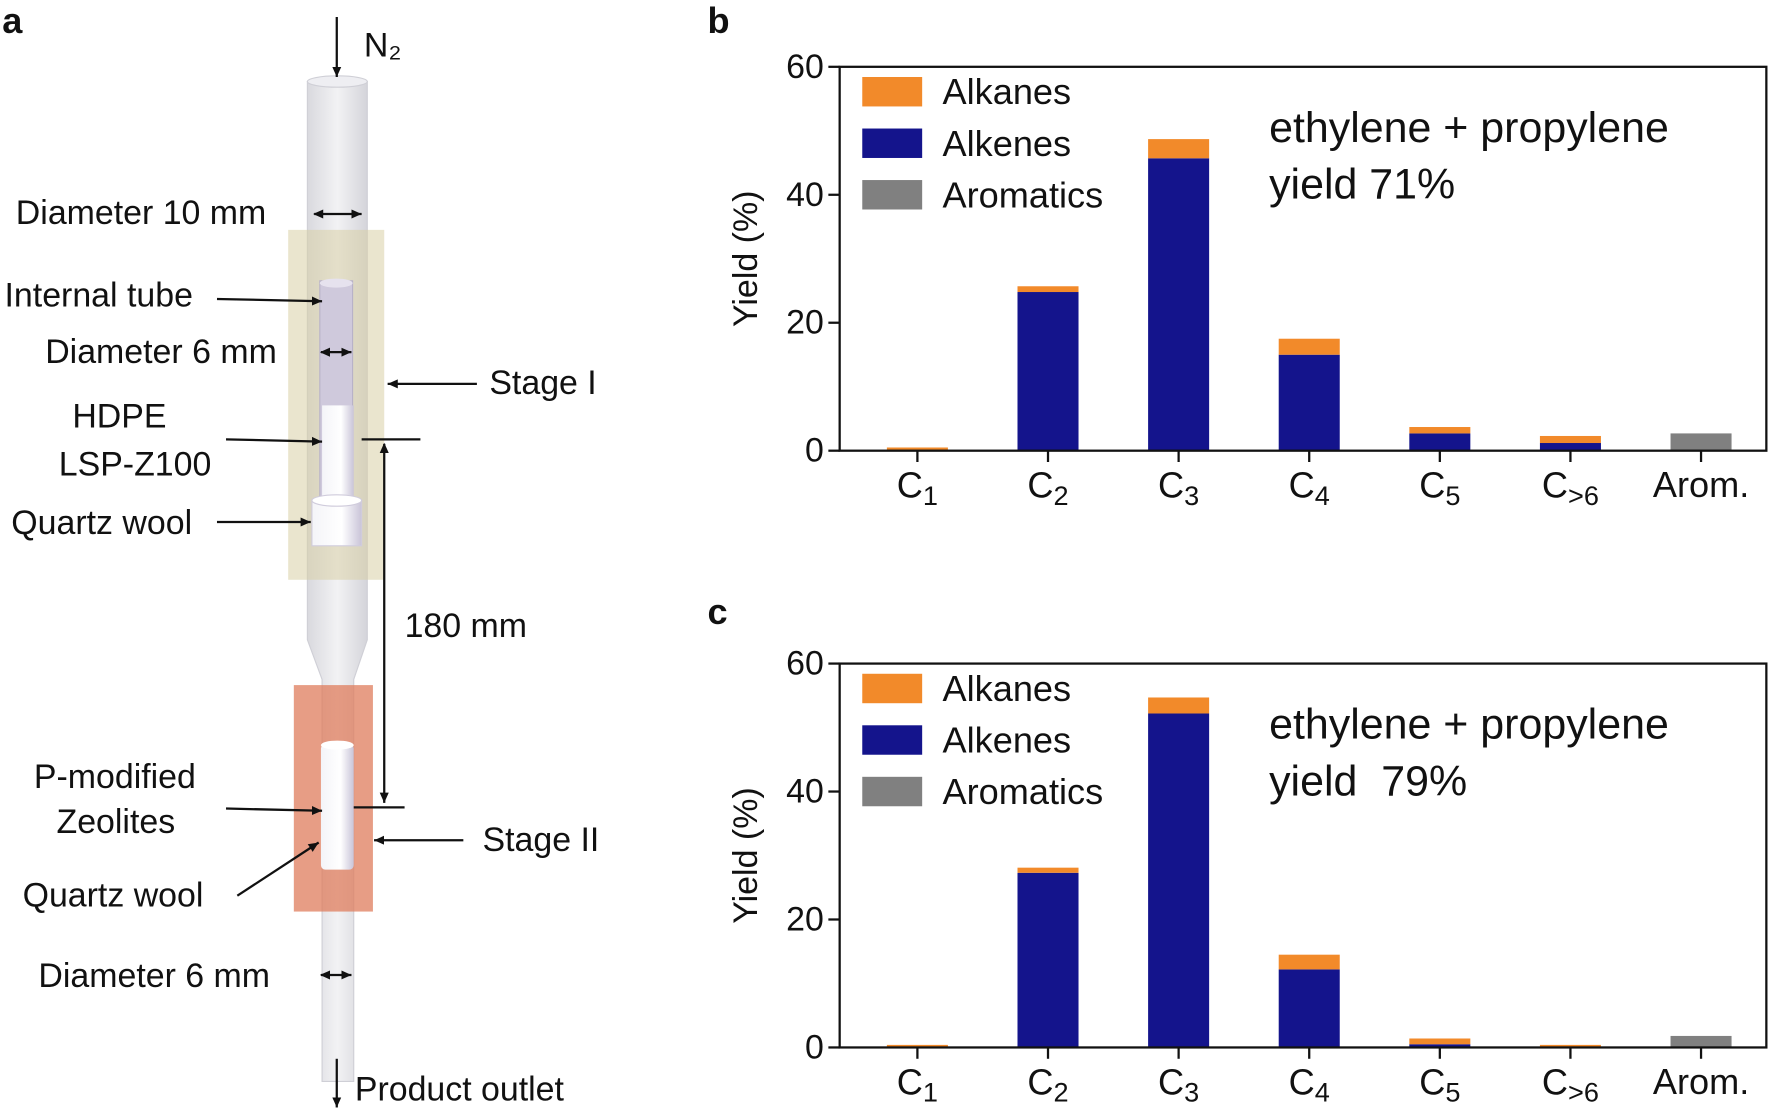 The width and height of the screenshot is (1772, 1112). Describe the element at coordinates (542, 383) in the screenshot. I see `diagram-label: Stage I` at that location.